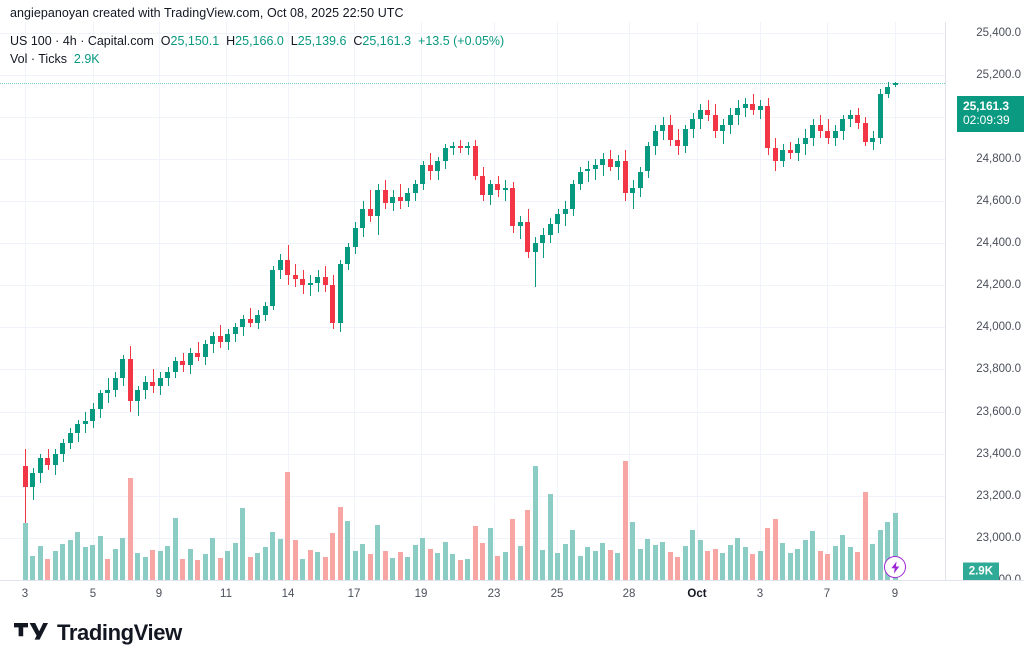 The image size is (1024, 665). What do you see at coordinates (98, 633) in the screenshot?
I see `tradingview-logo: TradingView` at bounding box center [98, 633].